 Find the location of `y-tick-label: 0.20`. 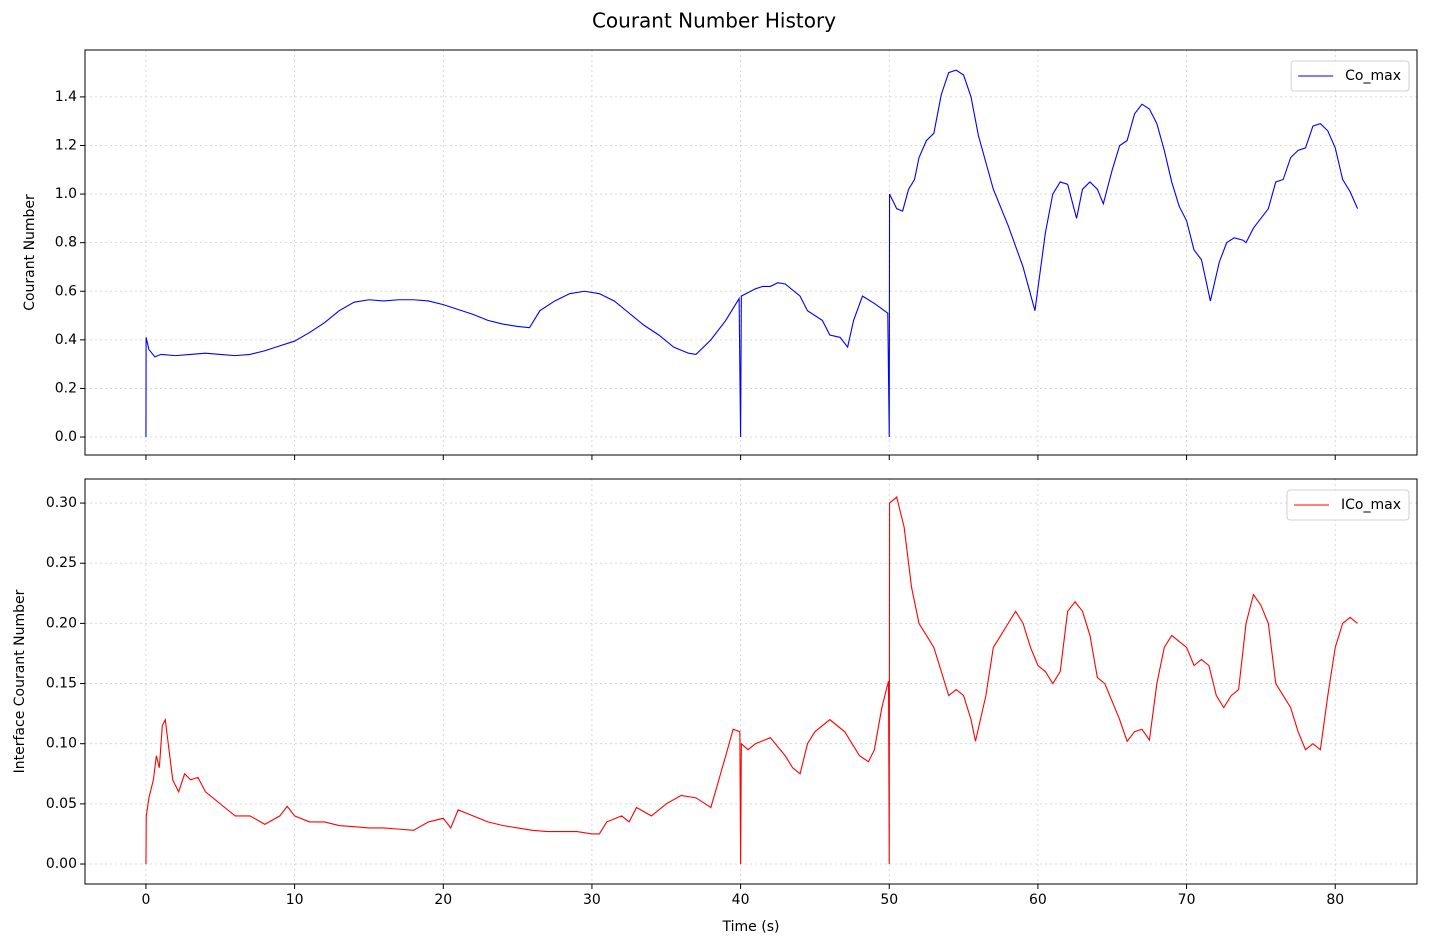

y-tick-label: 0.20 is located at coordinates (61, 623).